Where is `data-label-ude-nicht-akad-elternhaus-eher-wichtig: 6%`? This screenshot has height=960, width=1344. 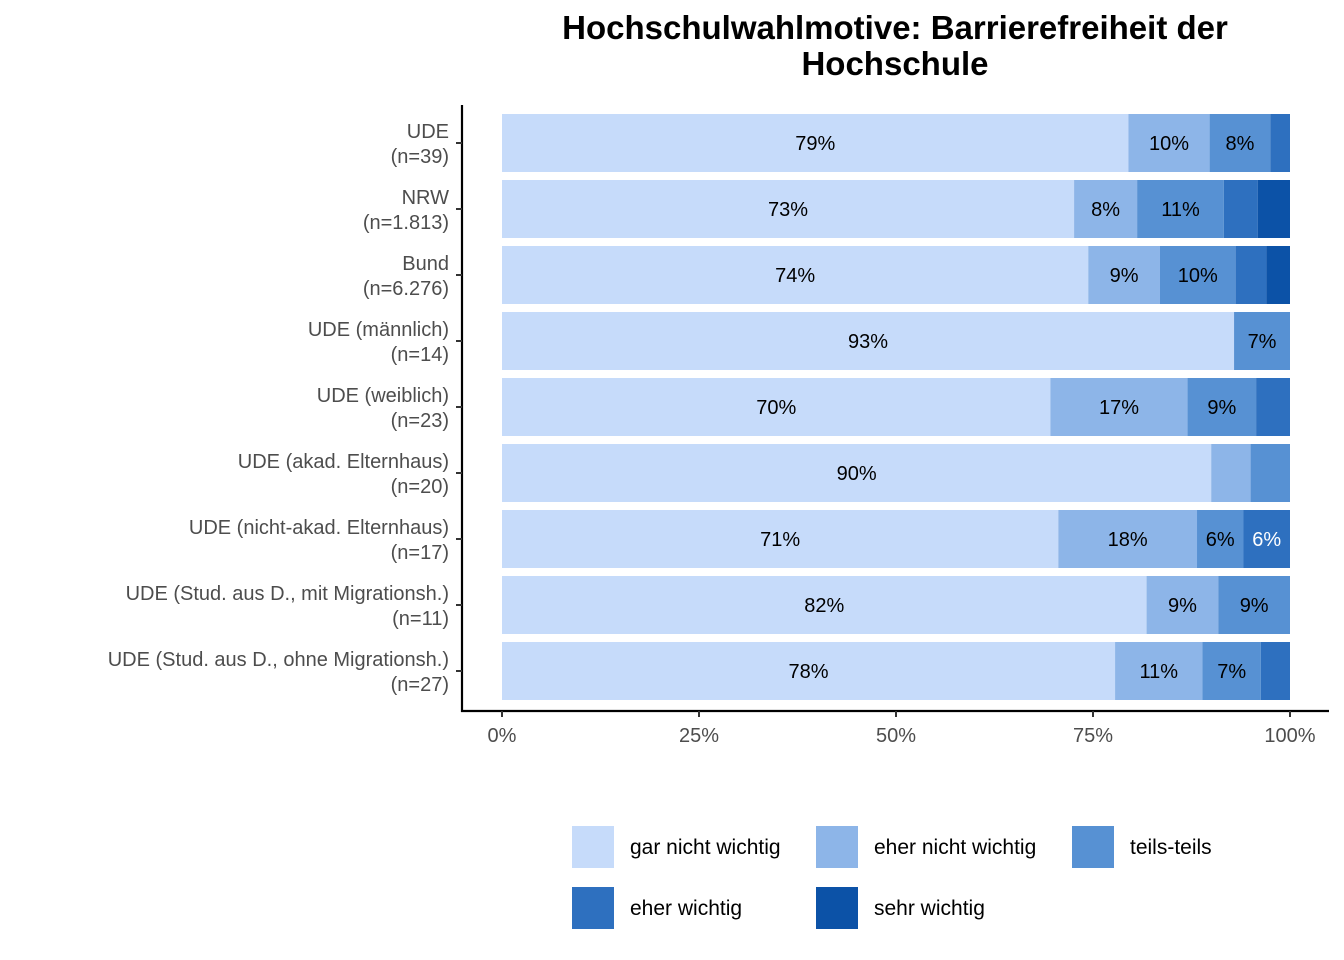
data-label-ude-nicht-akad-elternhaus-eher-wichtig: 6% is located at coordinates (1266, 540).